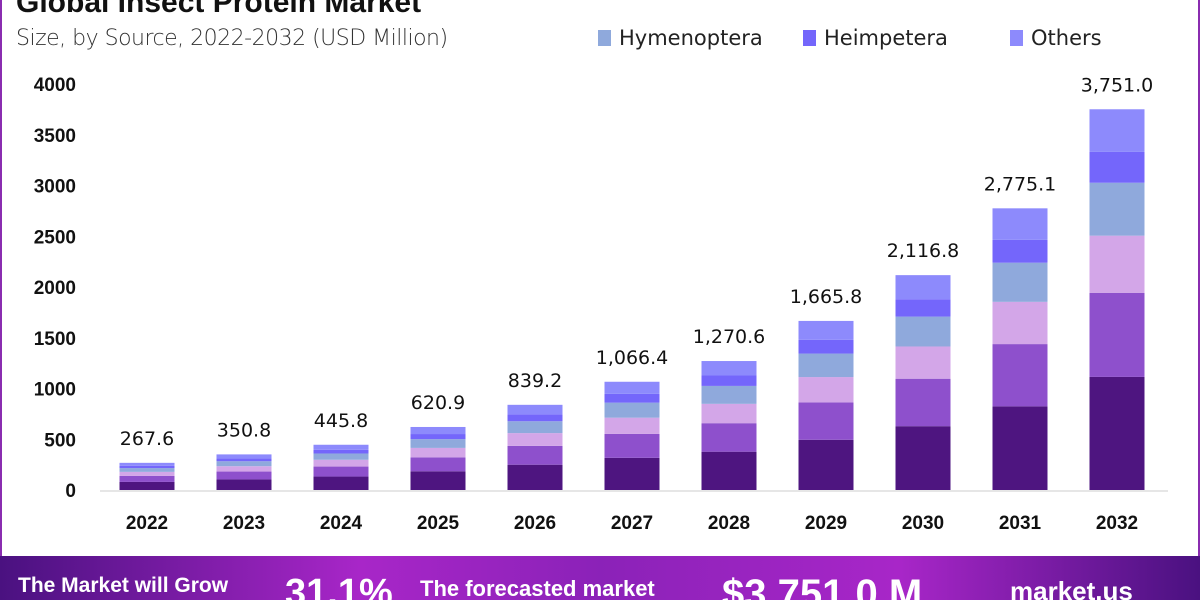 Image resolution: width=1200 pixels, height=600 pixels. What do you see at coordinates (339, 586) in the screenshot?
I see `cagr-value: 31.1%` at bounding box center [339, 586].